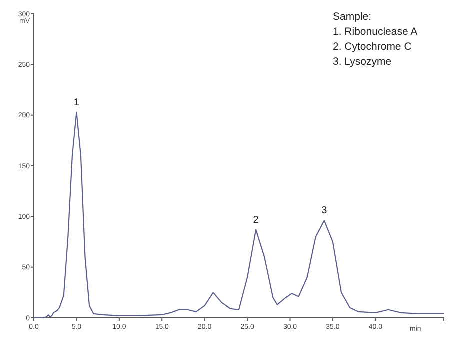 Image resolution: width=456 pixels, height=344 pixels. Describe the element at coordinates (372, 47) in the screenshot. I see `annotation: 2. Cytochrome C` at that location.